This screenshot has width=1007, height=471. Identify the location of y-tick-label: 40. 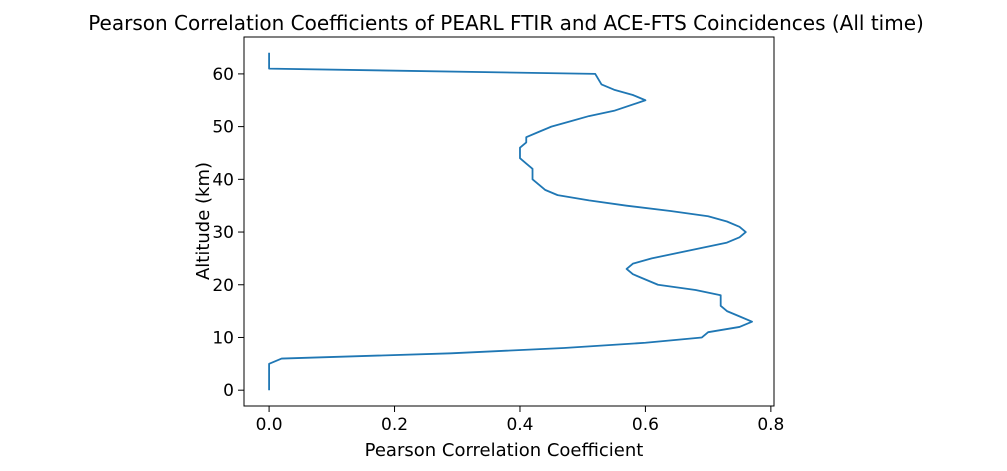
(223, 180).